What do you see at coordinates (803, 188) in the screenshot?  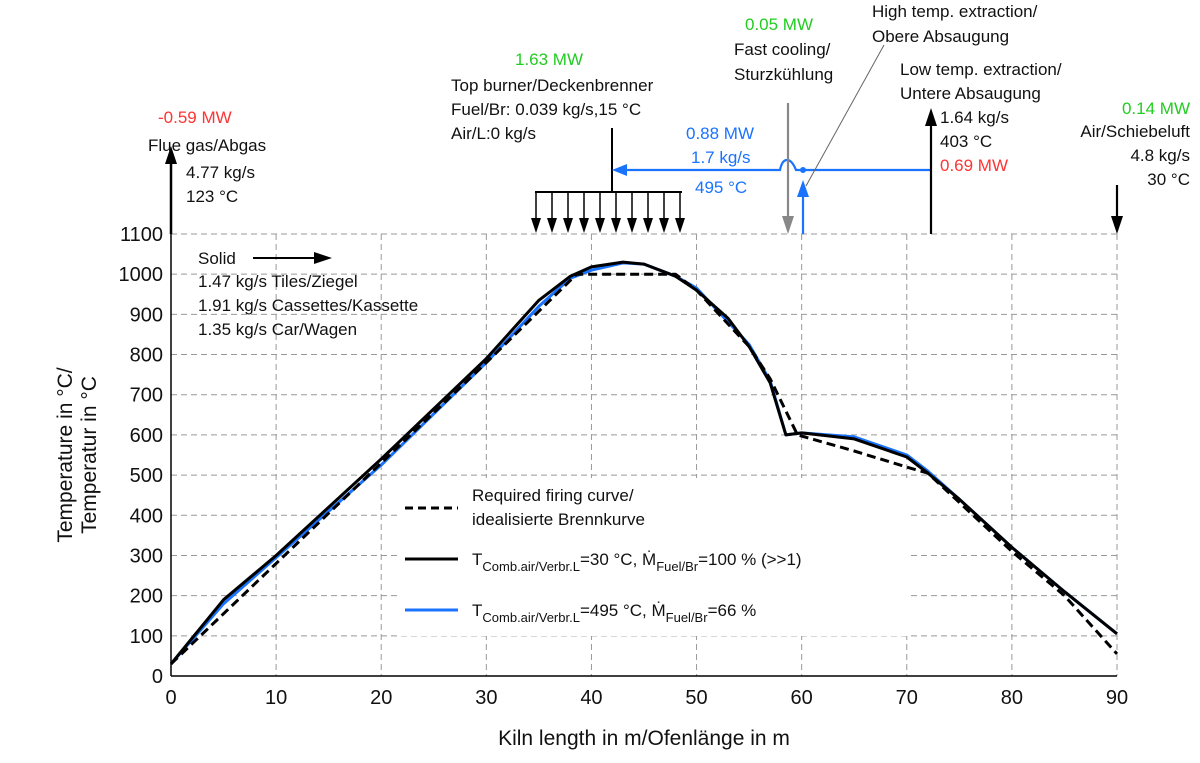 I see `high-extraction-arrowhead` at bounding box center [803, 188].